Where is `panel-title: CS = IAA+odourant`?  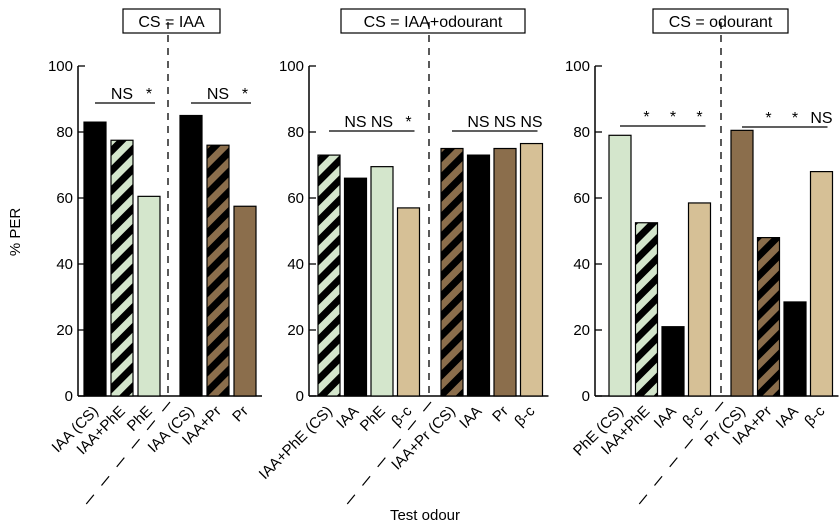
panel-title: CS = IAA+odourant is located at coordinates (433, 22).